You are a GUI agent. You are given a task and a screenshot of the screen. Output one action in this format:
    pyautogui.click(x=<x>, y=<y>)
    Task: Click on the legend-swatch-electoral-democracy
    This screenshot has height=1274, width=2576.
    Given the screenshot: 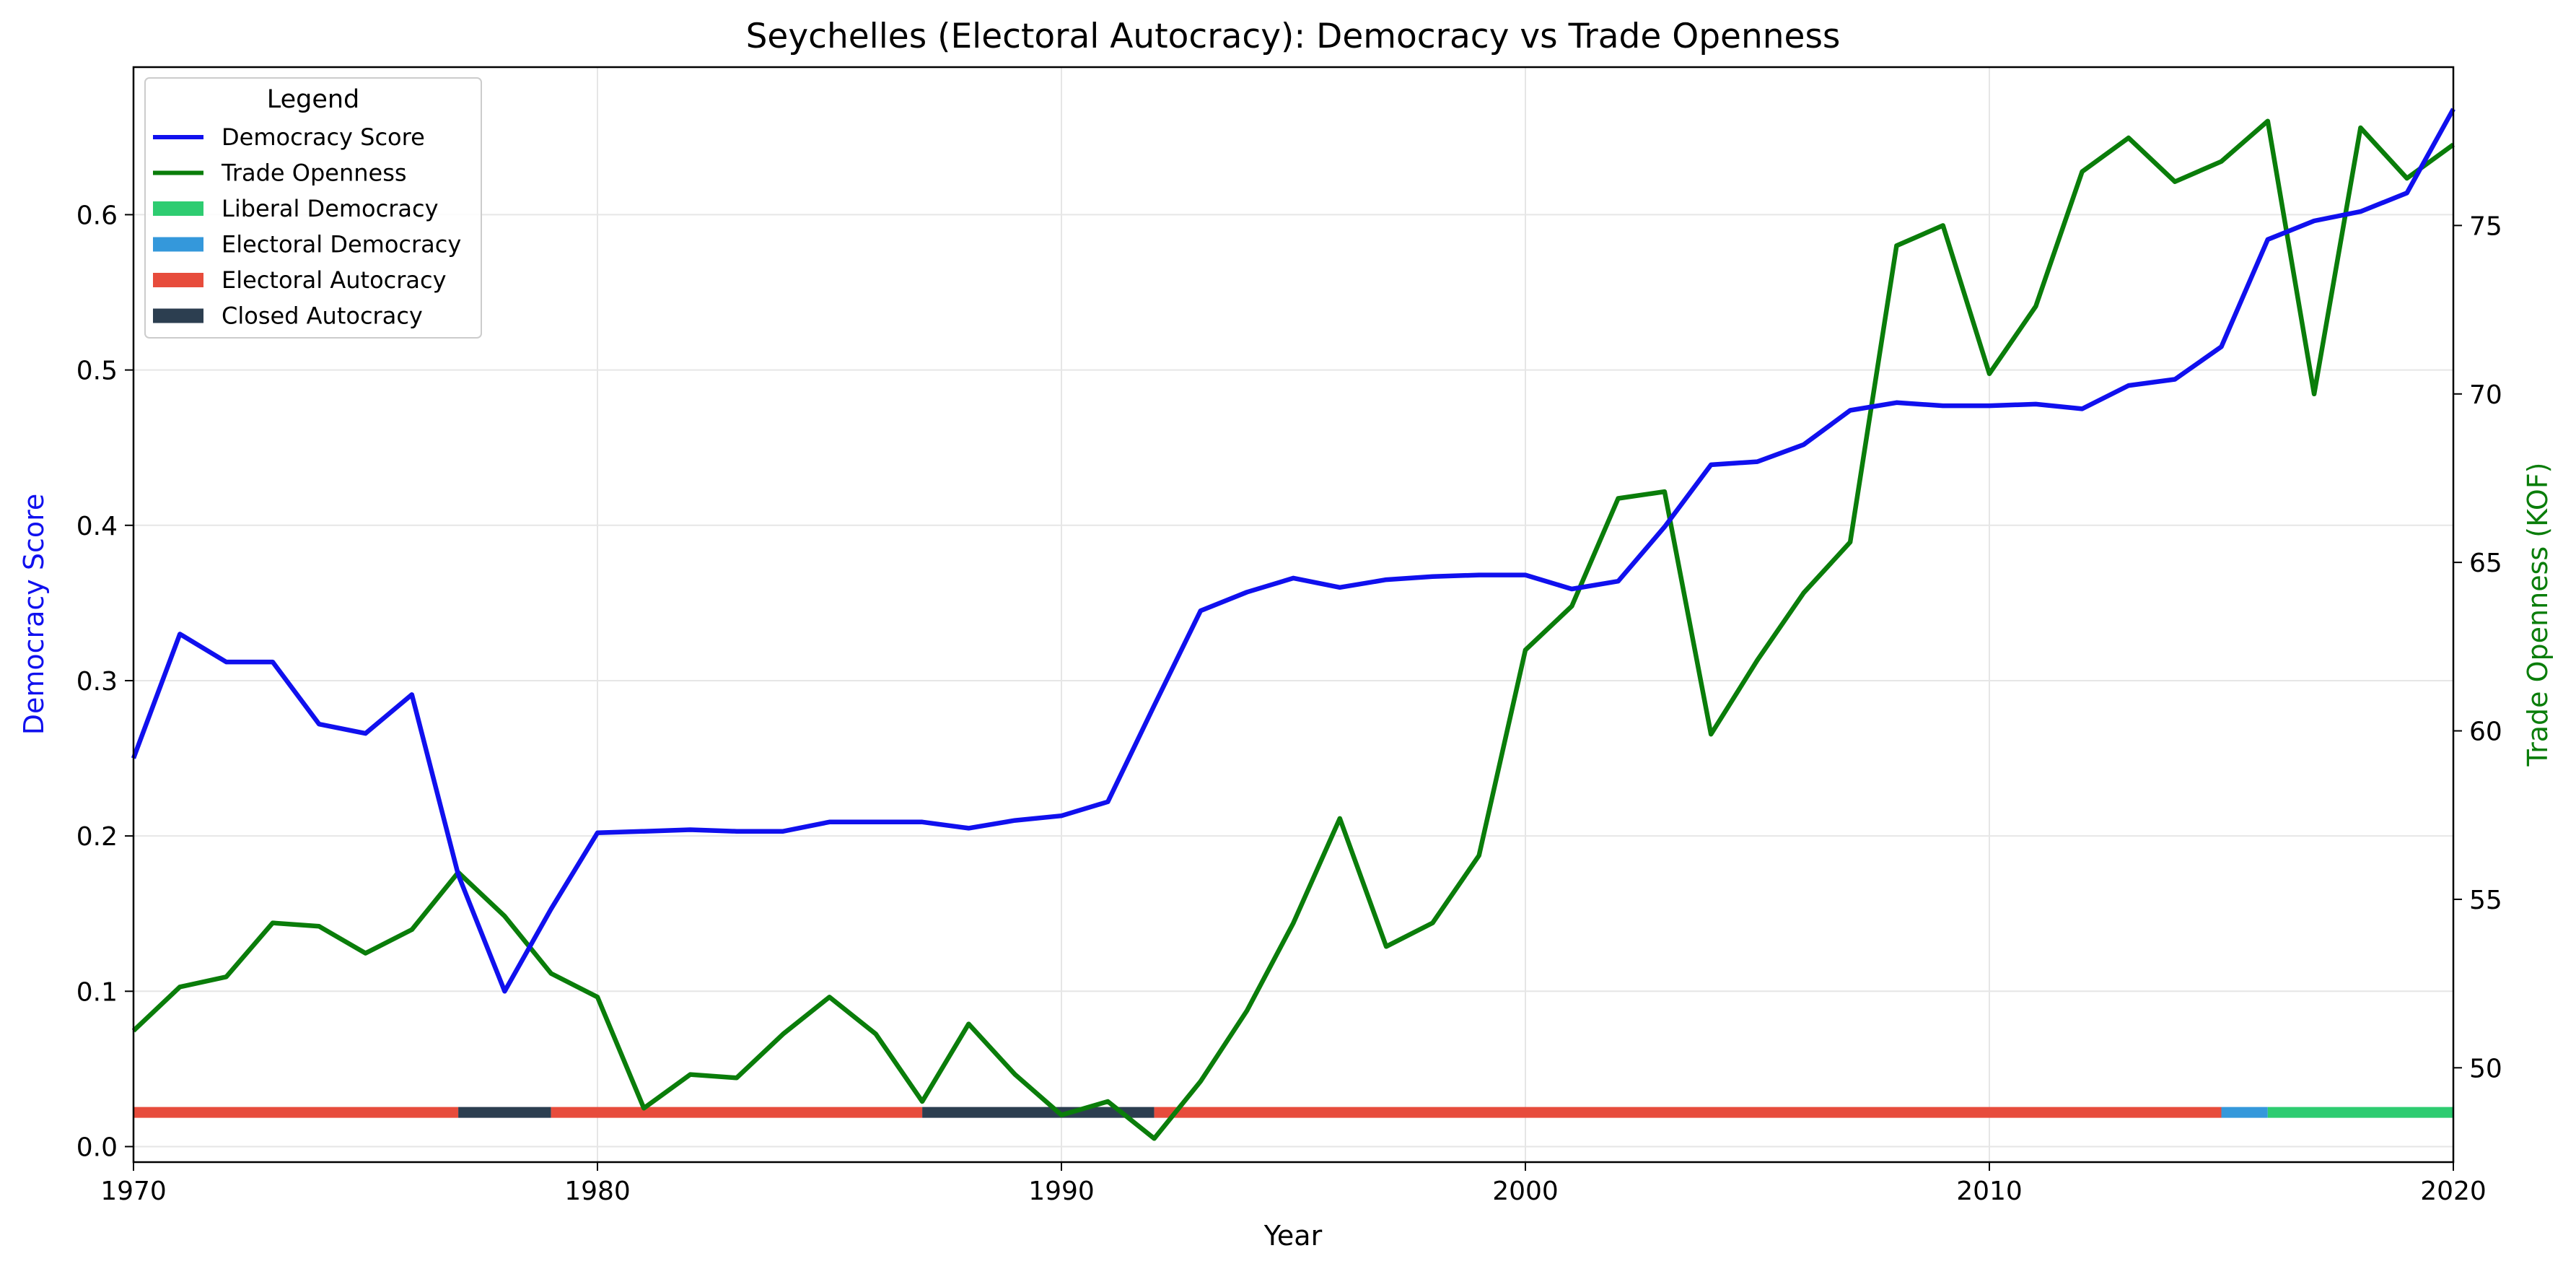 What is the action you would take?
    pyautogui.click(x=178, y=245)
    